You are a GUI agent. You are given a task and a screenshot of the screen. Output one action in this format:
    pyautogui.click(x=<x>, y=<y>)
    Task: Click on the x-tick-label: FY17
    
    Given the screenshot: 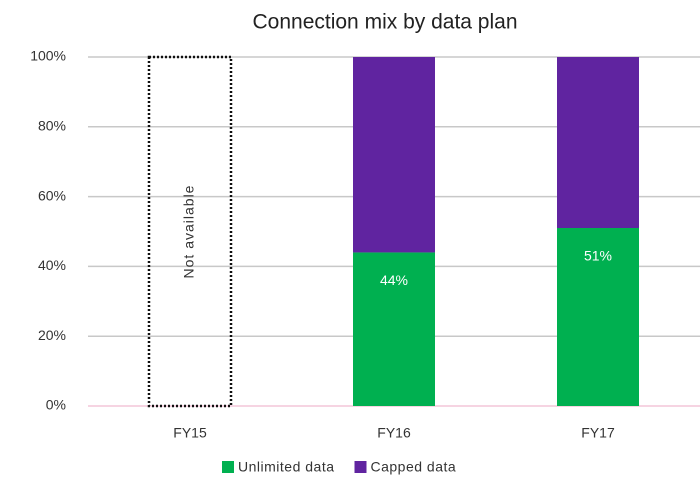 What is the action you would take?
    pyautogui.click(x=598, y=433)
    